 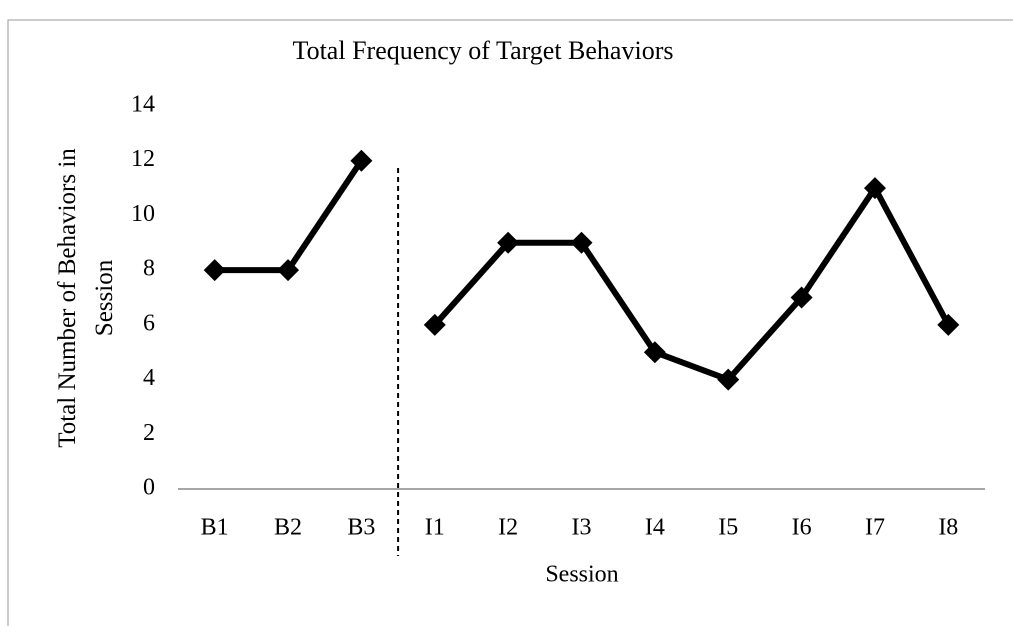 I want to click on x-tick-label: B3, so click(x=361, y=528).